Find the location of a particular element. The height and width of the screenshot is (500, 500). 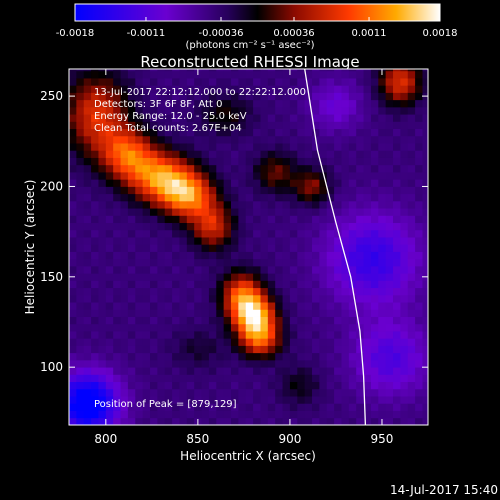

annotation-time-range: 13-Jul-2017 22:12:12.000 to 22:22:12.000 is located at coordinates (200, 92).